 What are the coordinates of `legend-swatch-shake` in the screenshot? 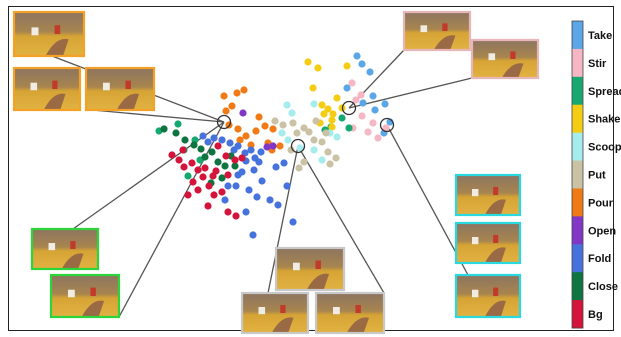 It's located at (577, 119).